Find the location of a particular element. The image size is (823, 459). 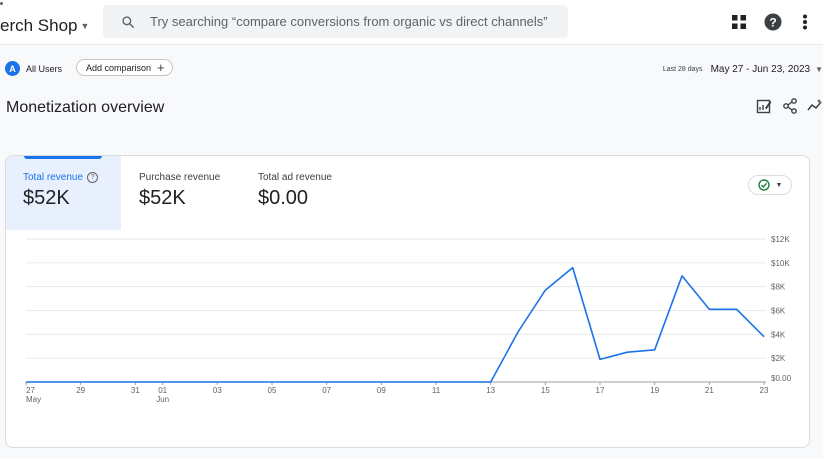

x-tick-label: 31 is located at coordinates (135, 390).